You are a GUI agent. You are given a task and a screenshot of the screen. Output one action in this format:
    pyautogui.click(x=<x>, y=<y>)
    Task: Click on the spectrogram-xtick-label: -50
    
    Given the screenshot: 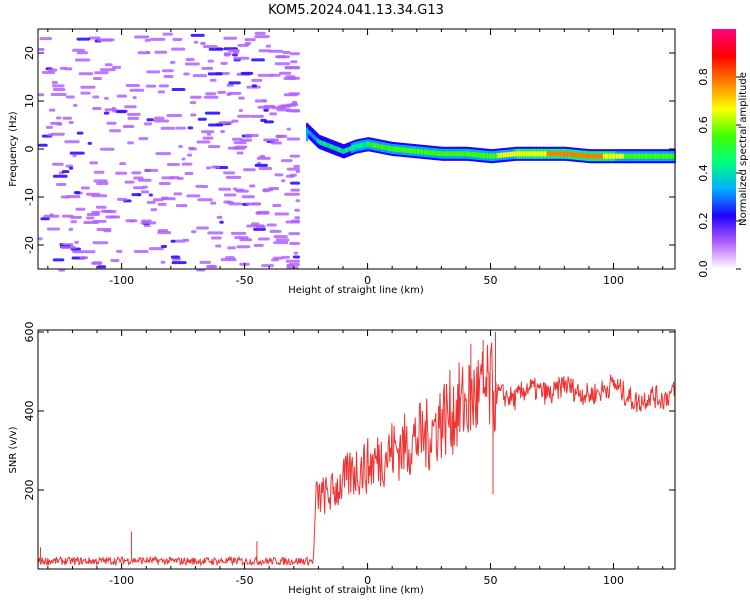 What is the action you would take?
    pyautogui.click(x=245, y=280)
    